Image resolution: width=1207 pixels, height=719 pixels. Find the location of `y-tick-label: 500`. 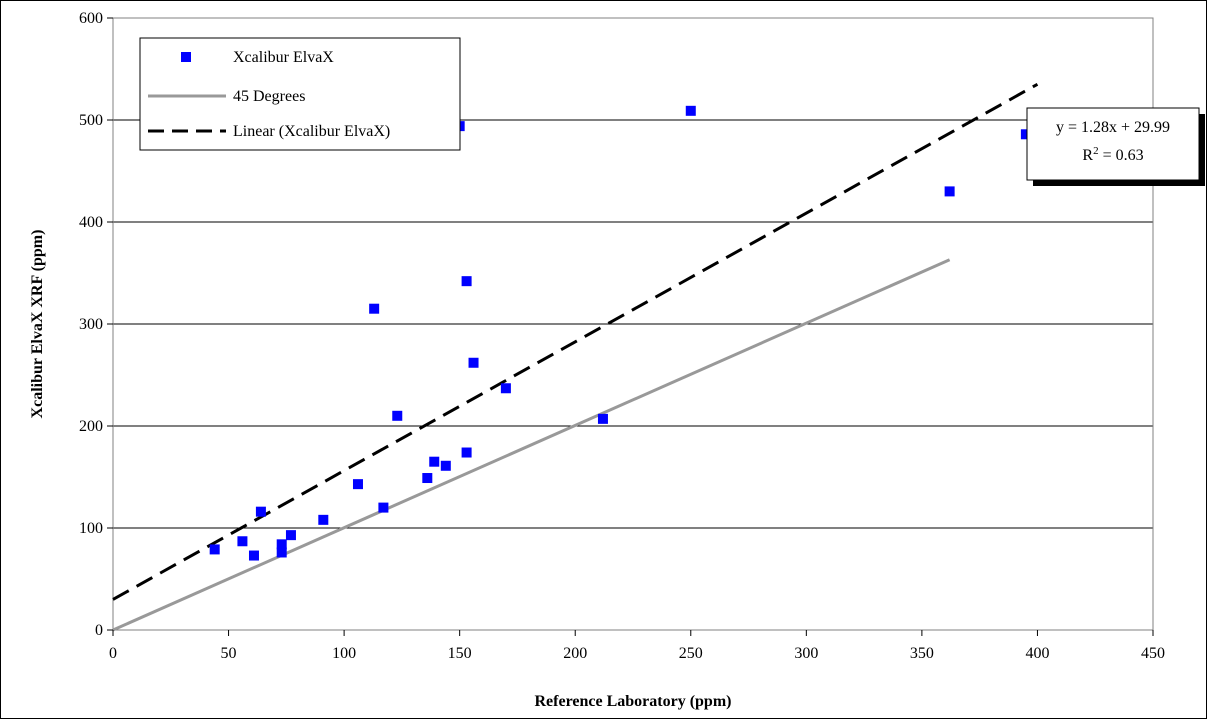

y-tick-label: 500 is located at coordinates (91, 120).